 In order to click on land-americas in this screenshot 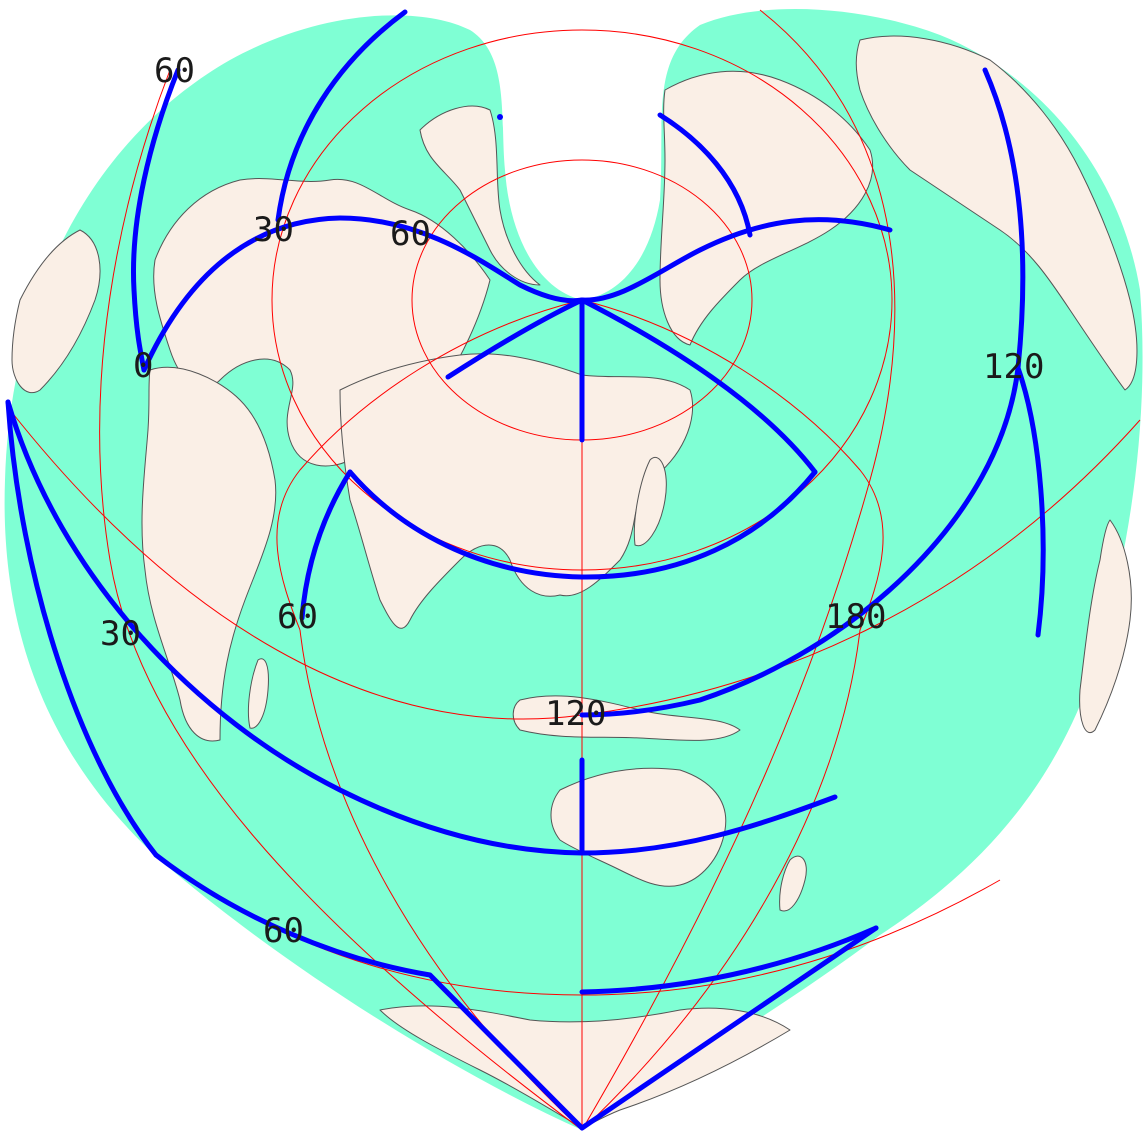, I will do `click(56, 311)`.